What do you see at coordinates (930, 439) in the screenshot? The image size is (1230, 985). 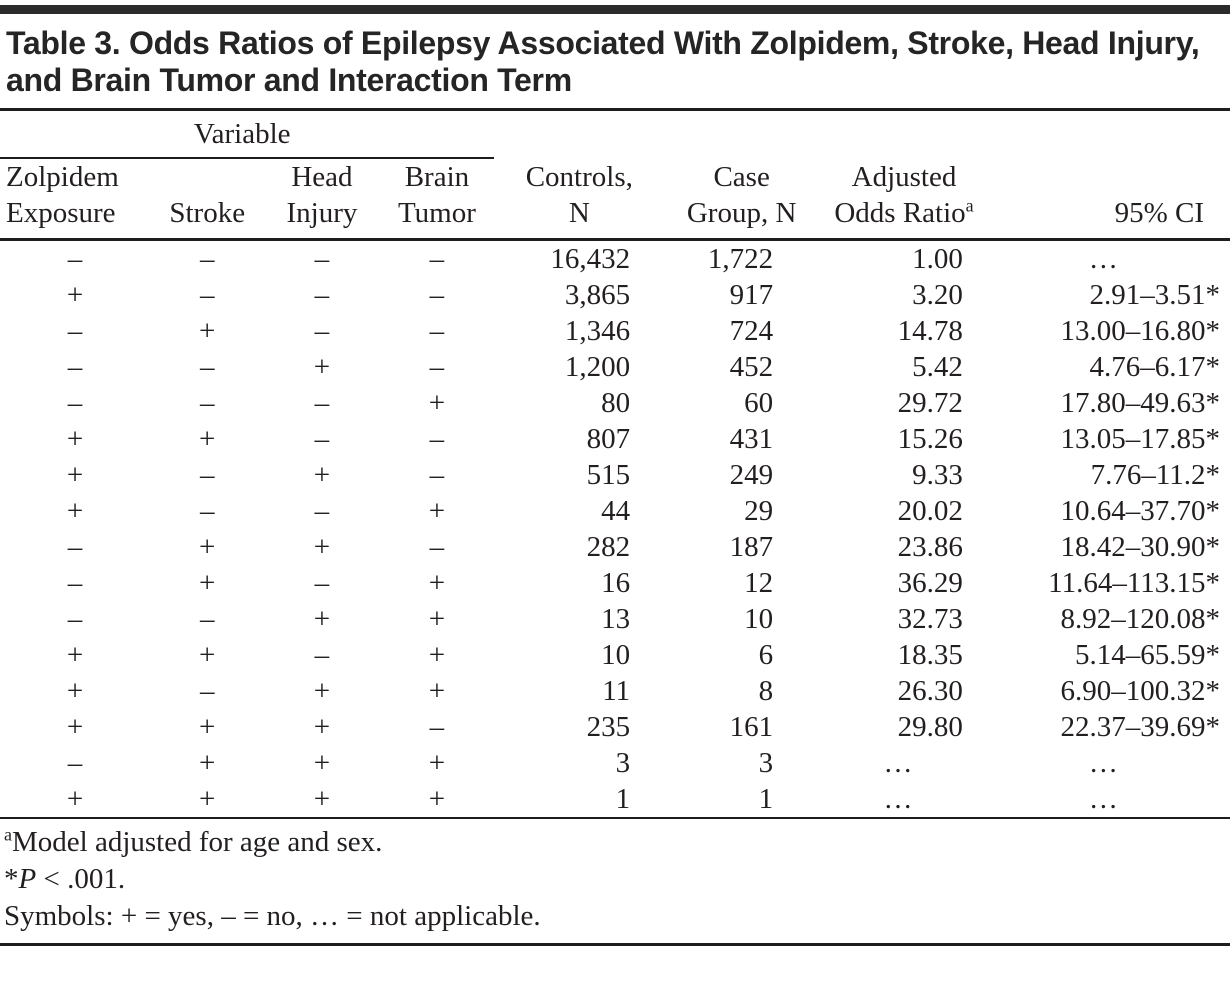 I see `cell-value: 15.26` at bounding box center [930, 439].